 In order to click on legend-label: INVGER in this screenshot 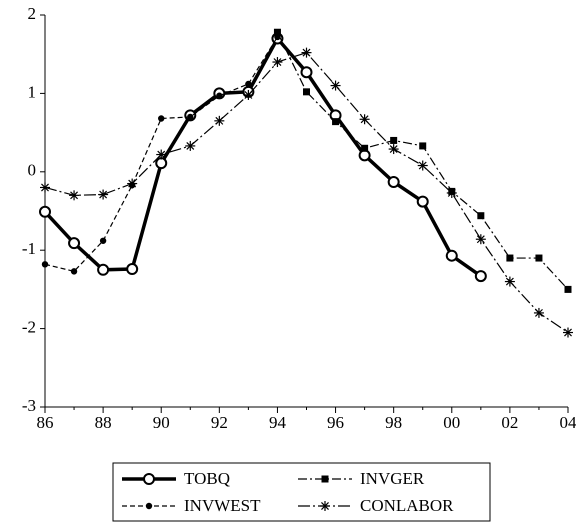, I will do `click(392, 478)`.